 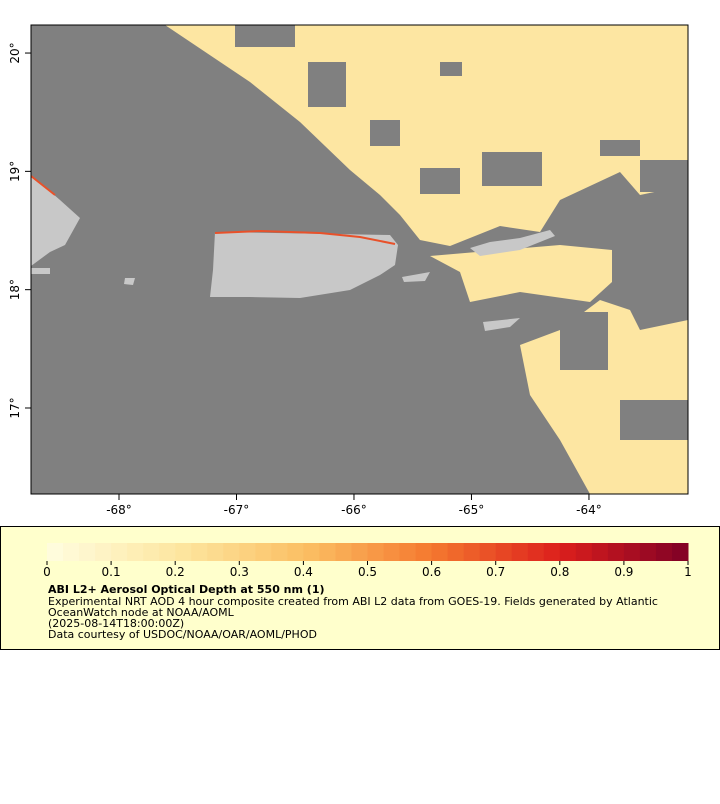 I want to click on y-tick-label: 20°, so click(x=15, y=52).